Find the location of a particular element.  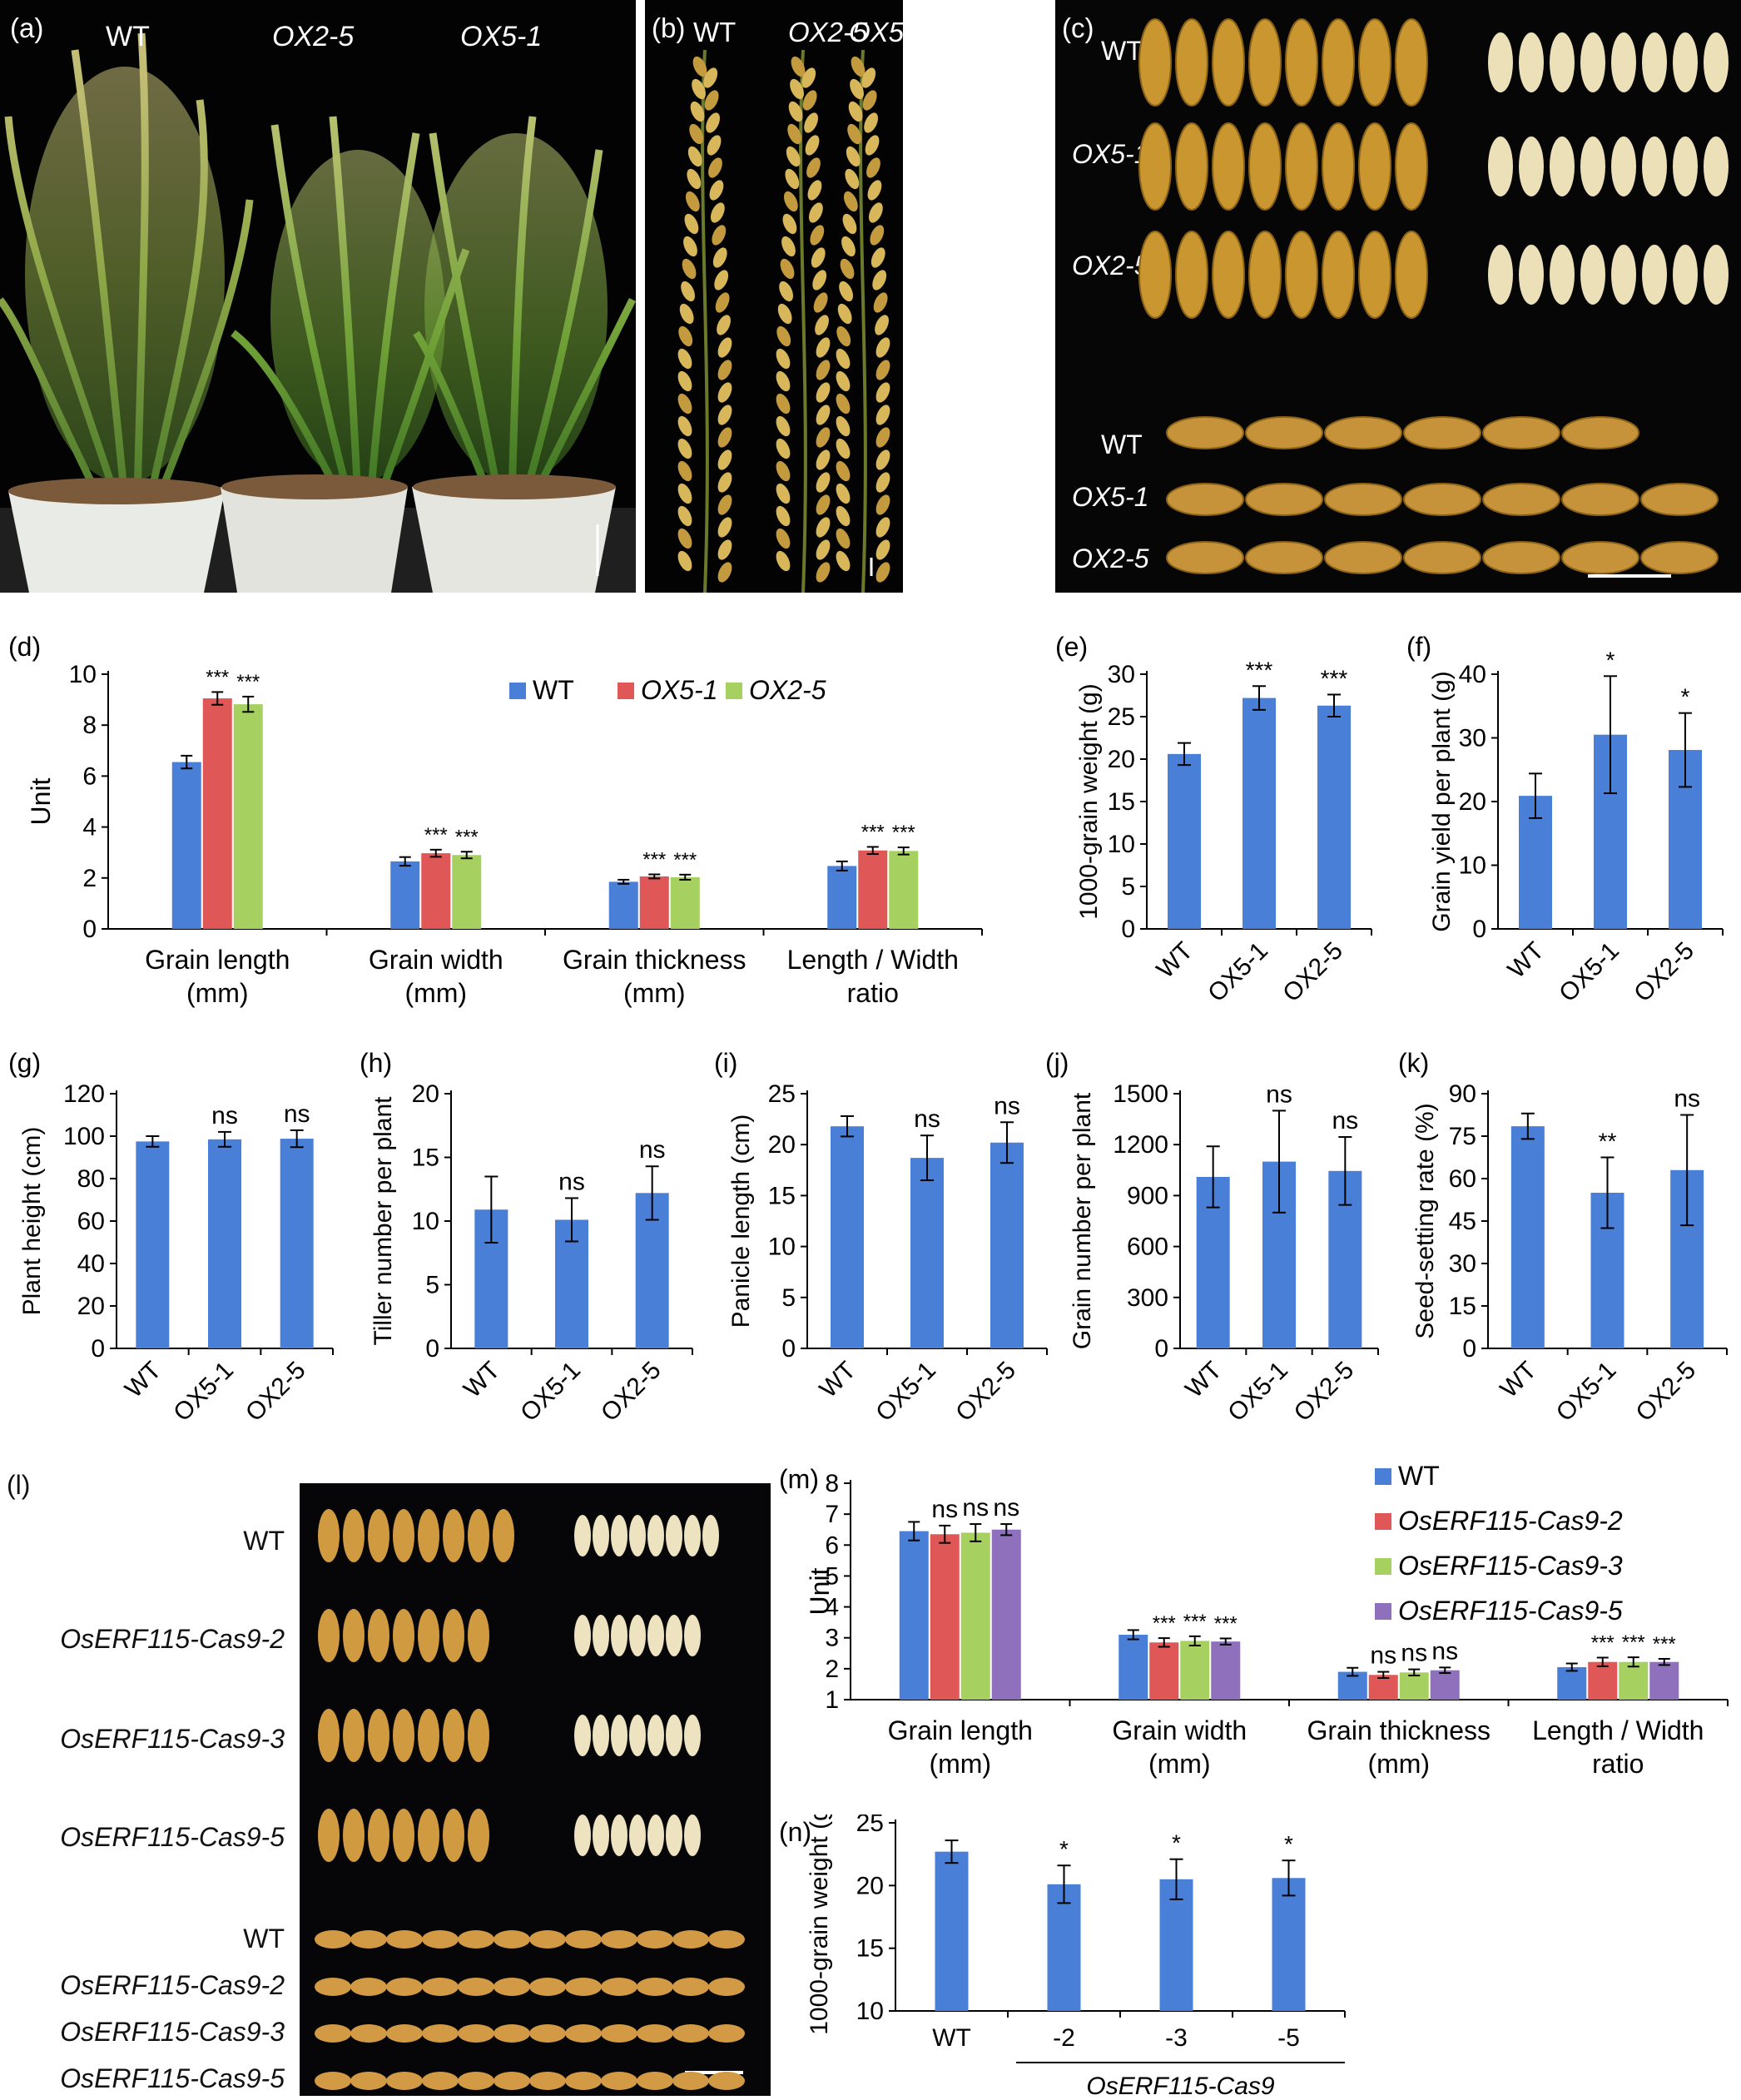

photo-panel-c: (c) WT OX5-1 OX2-5 WT OX5-1 OX2-5 is located at coordinates (1398, 297).